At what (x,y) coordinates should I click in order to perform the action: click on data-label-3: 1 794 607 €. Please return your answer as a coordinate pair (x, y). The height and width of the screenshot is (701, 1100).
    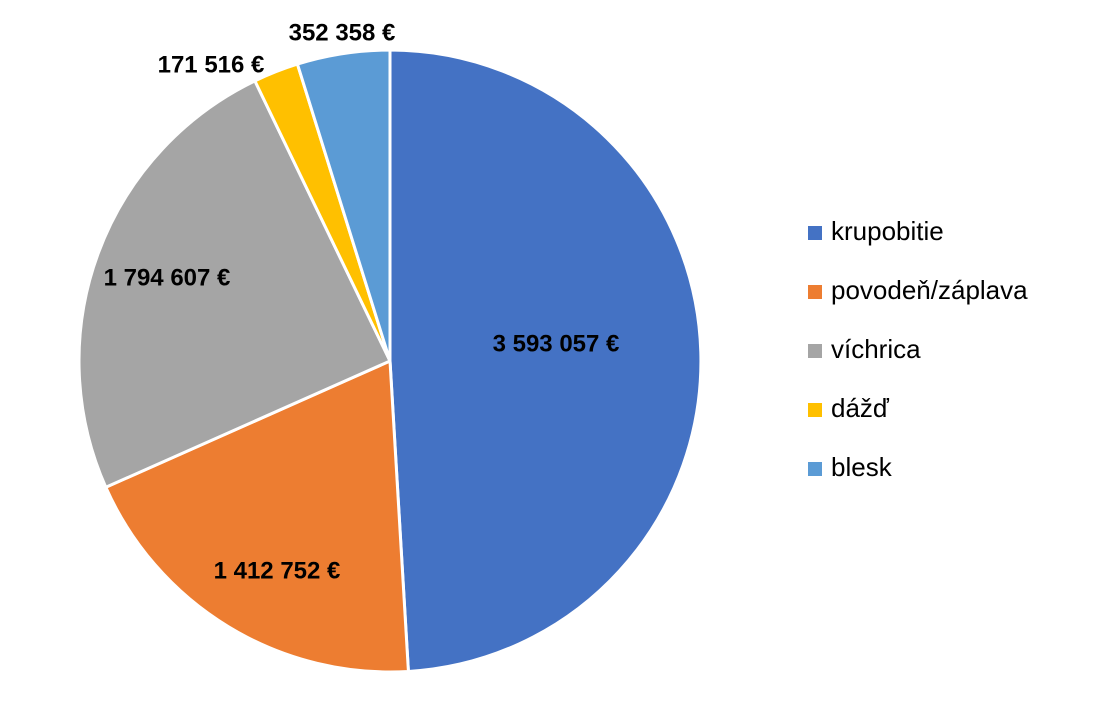
    Looking at the image, I should click on (167, 277).